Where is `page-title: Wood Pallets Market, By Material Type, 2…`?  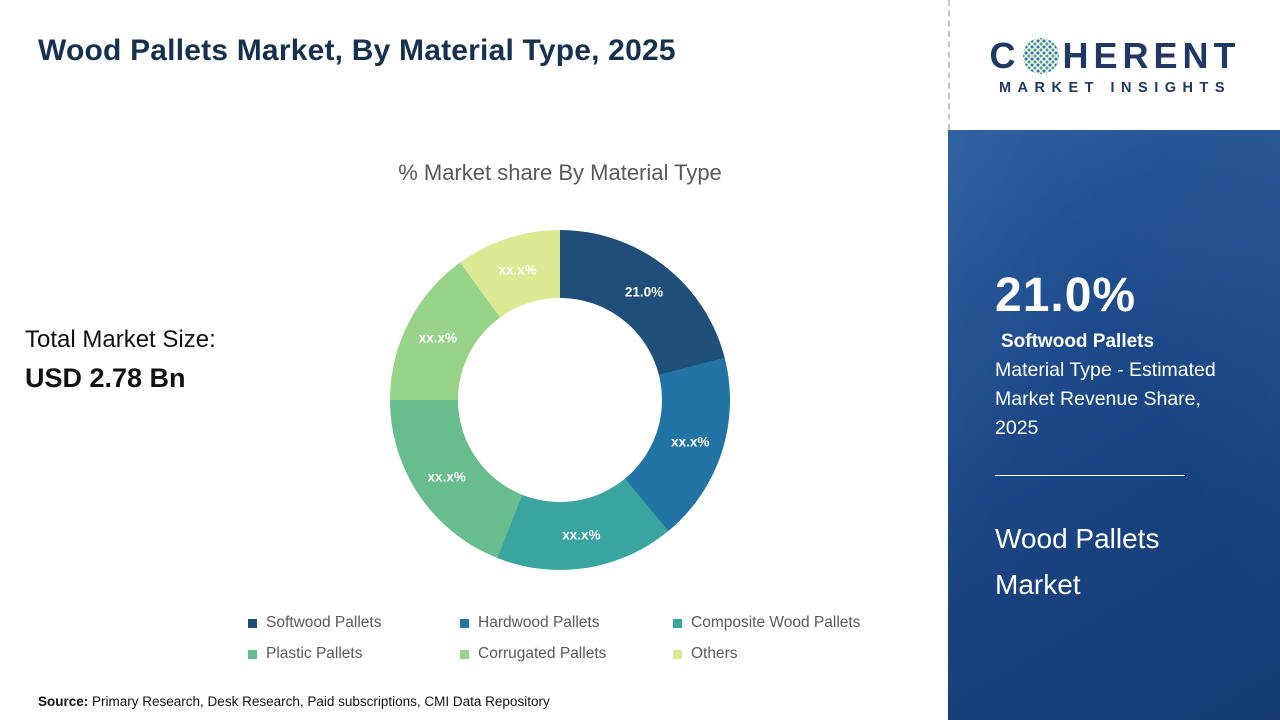 page-title: Wood Pallets Market, By Material Type, 2… is located at coordinates (357, 50).